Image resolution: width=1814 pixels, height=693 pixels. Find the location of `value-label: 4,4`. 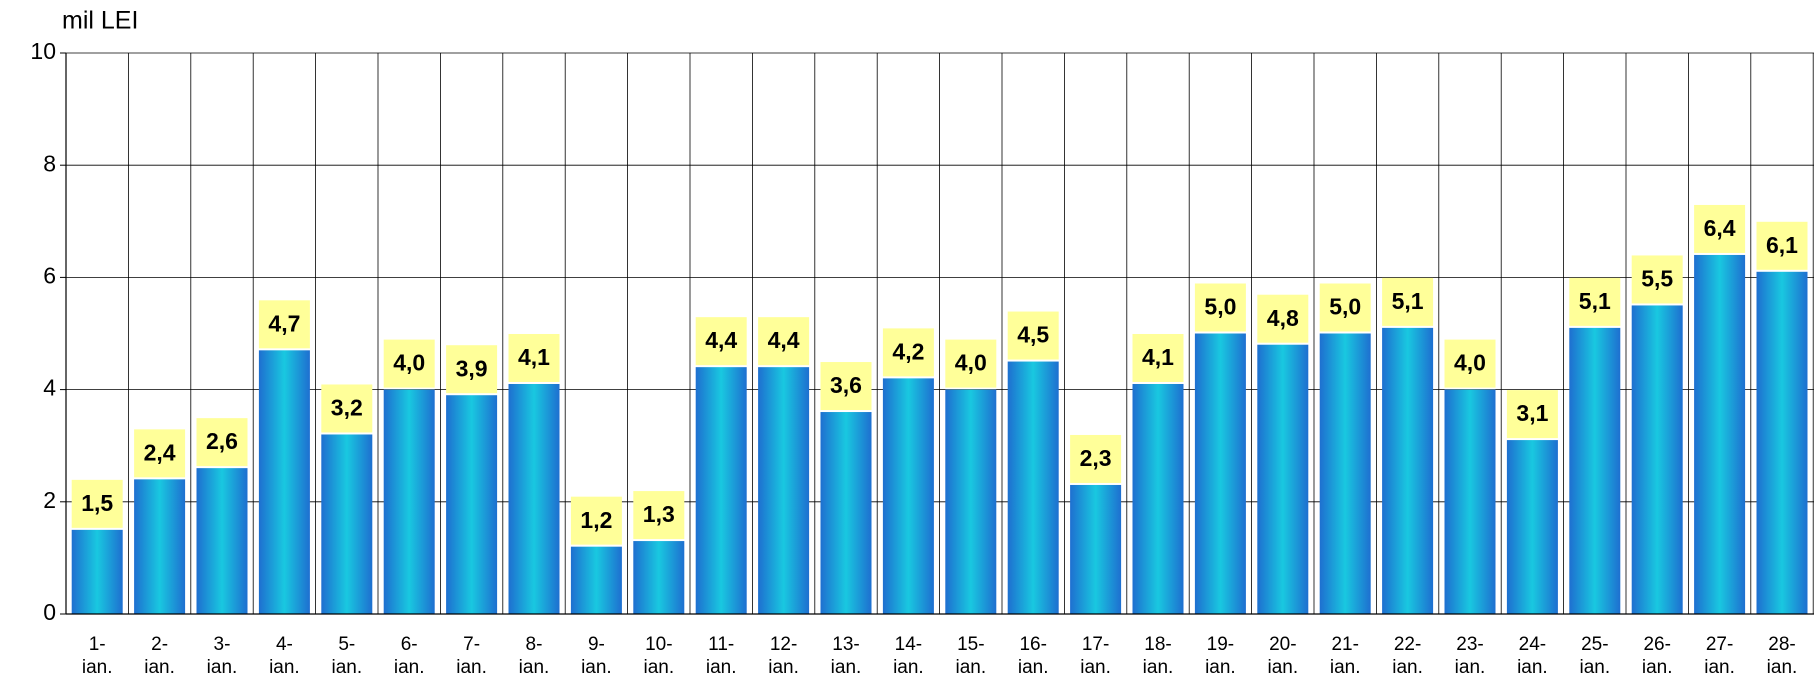

value-label: 4,4 is located at coordinates (784, 340).